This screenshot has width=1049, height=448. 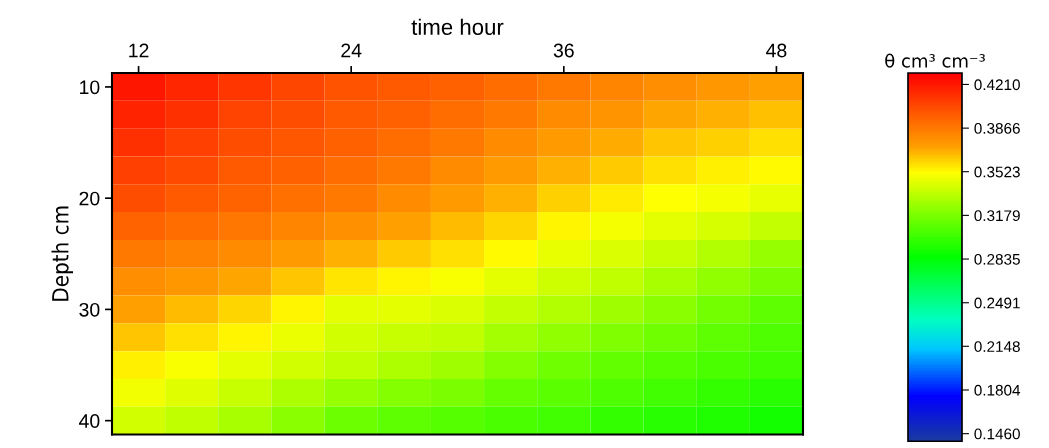 I want to click on y-tick-label: 30, so click(x=89, y=309).